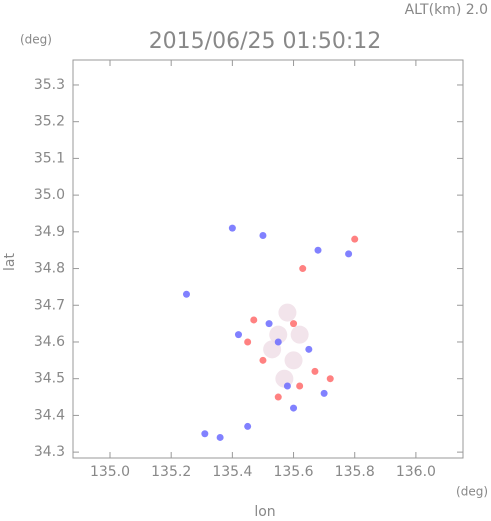  What do you see at coordinates (232, 472) in the screenshot?
I see `x-tick-label: 135.4` at bounding box center [232, 472].